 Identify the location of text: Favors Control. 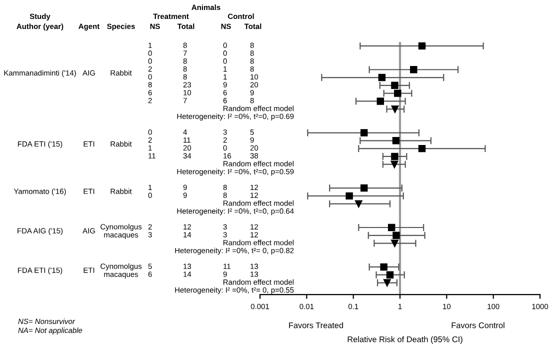
(478, 325).